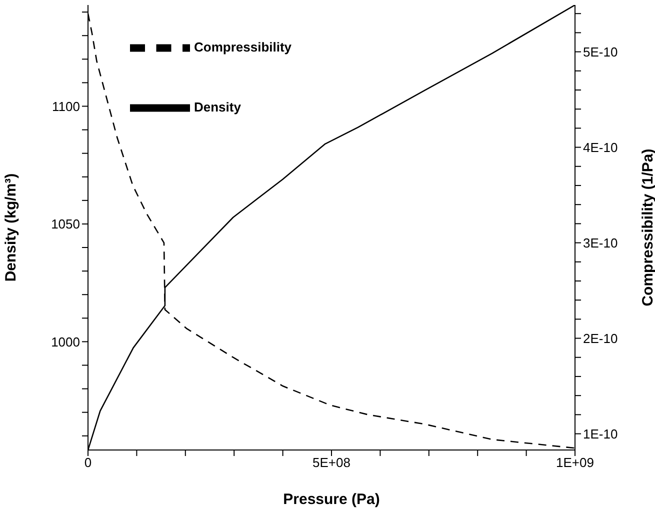 The width and height of the screenshot is (655, 508). Describe the element at coordinates (600, 147) in the screenshot. I see `y2-tick-label: 4E-10` at that location.